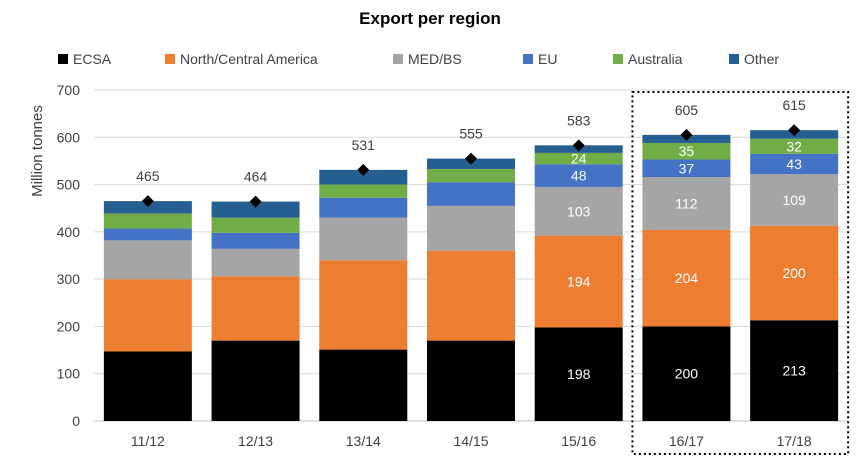  I want to click on x-axis-ticks: 11/12 12/13 13/14 14/15 15/16 16/17 17/18, so click(471, 441).